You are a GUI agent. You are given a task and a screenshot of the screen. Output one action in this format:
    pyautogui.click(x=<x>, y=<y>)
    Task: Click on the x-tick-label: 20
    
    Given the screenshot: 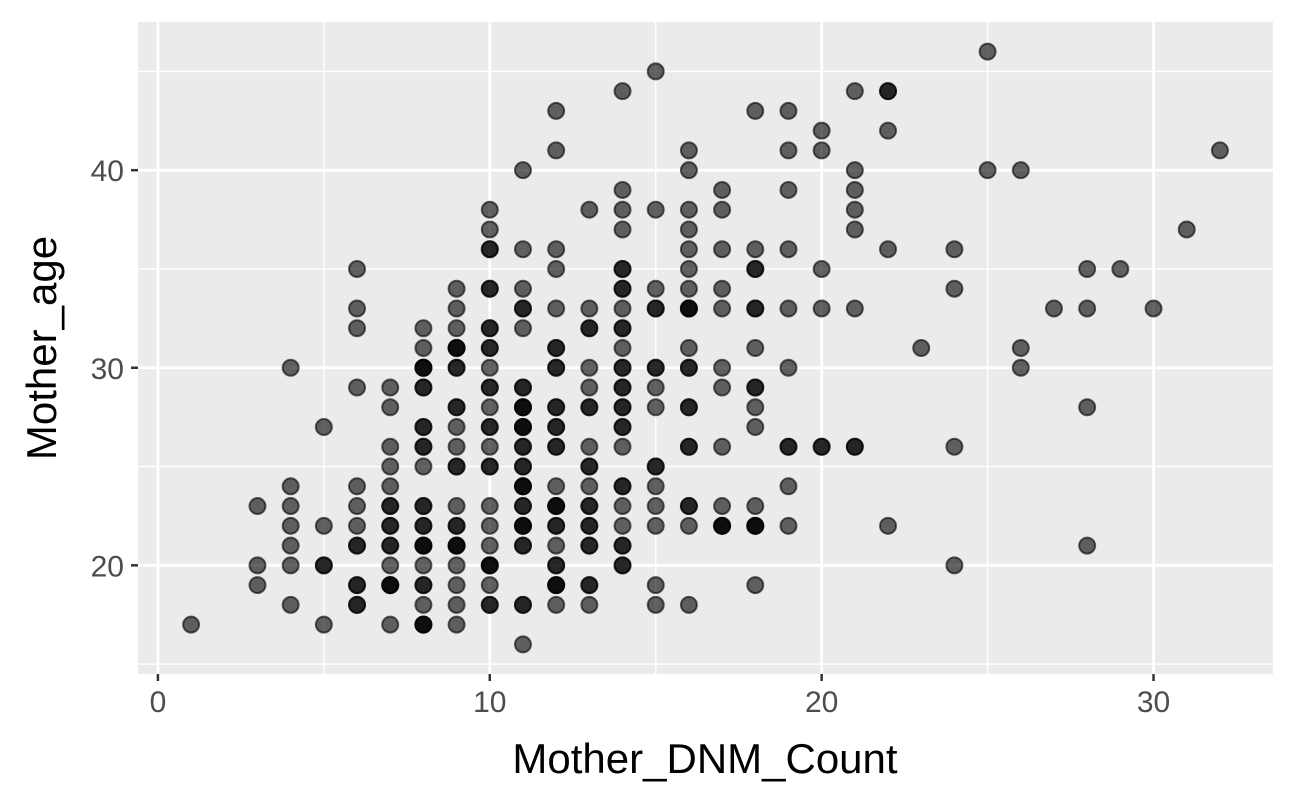 What is the action you would take?
    pyautogui.click(x=821, y=702)
    